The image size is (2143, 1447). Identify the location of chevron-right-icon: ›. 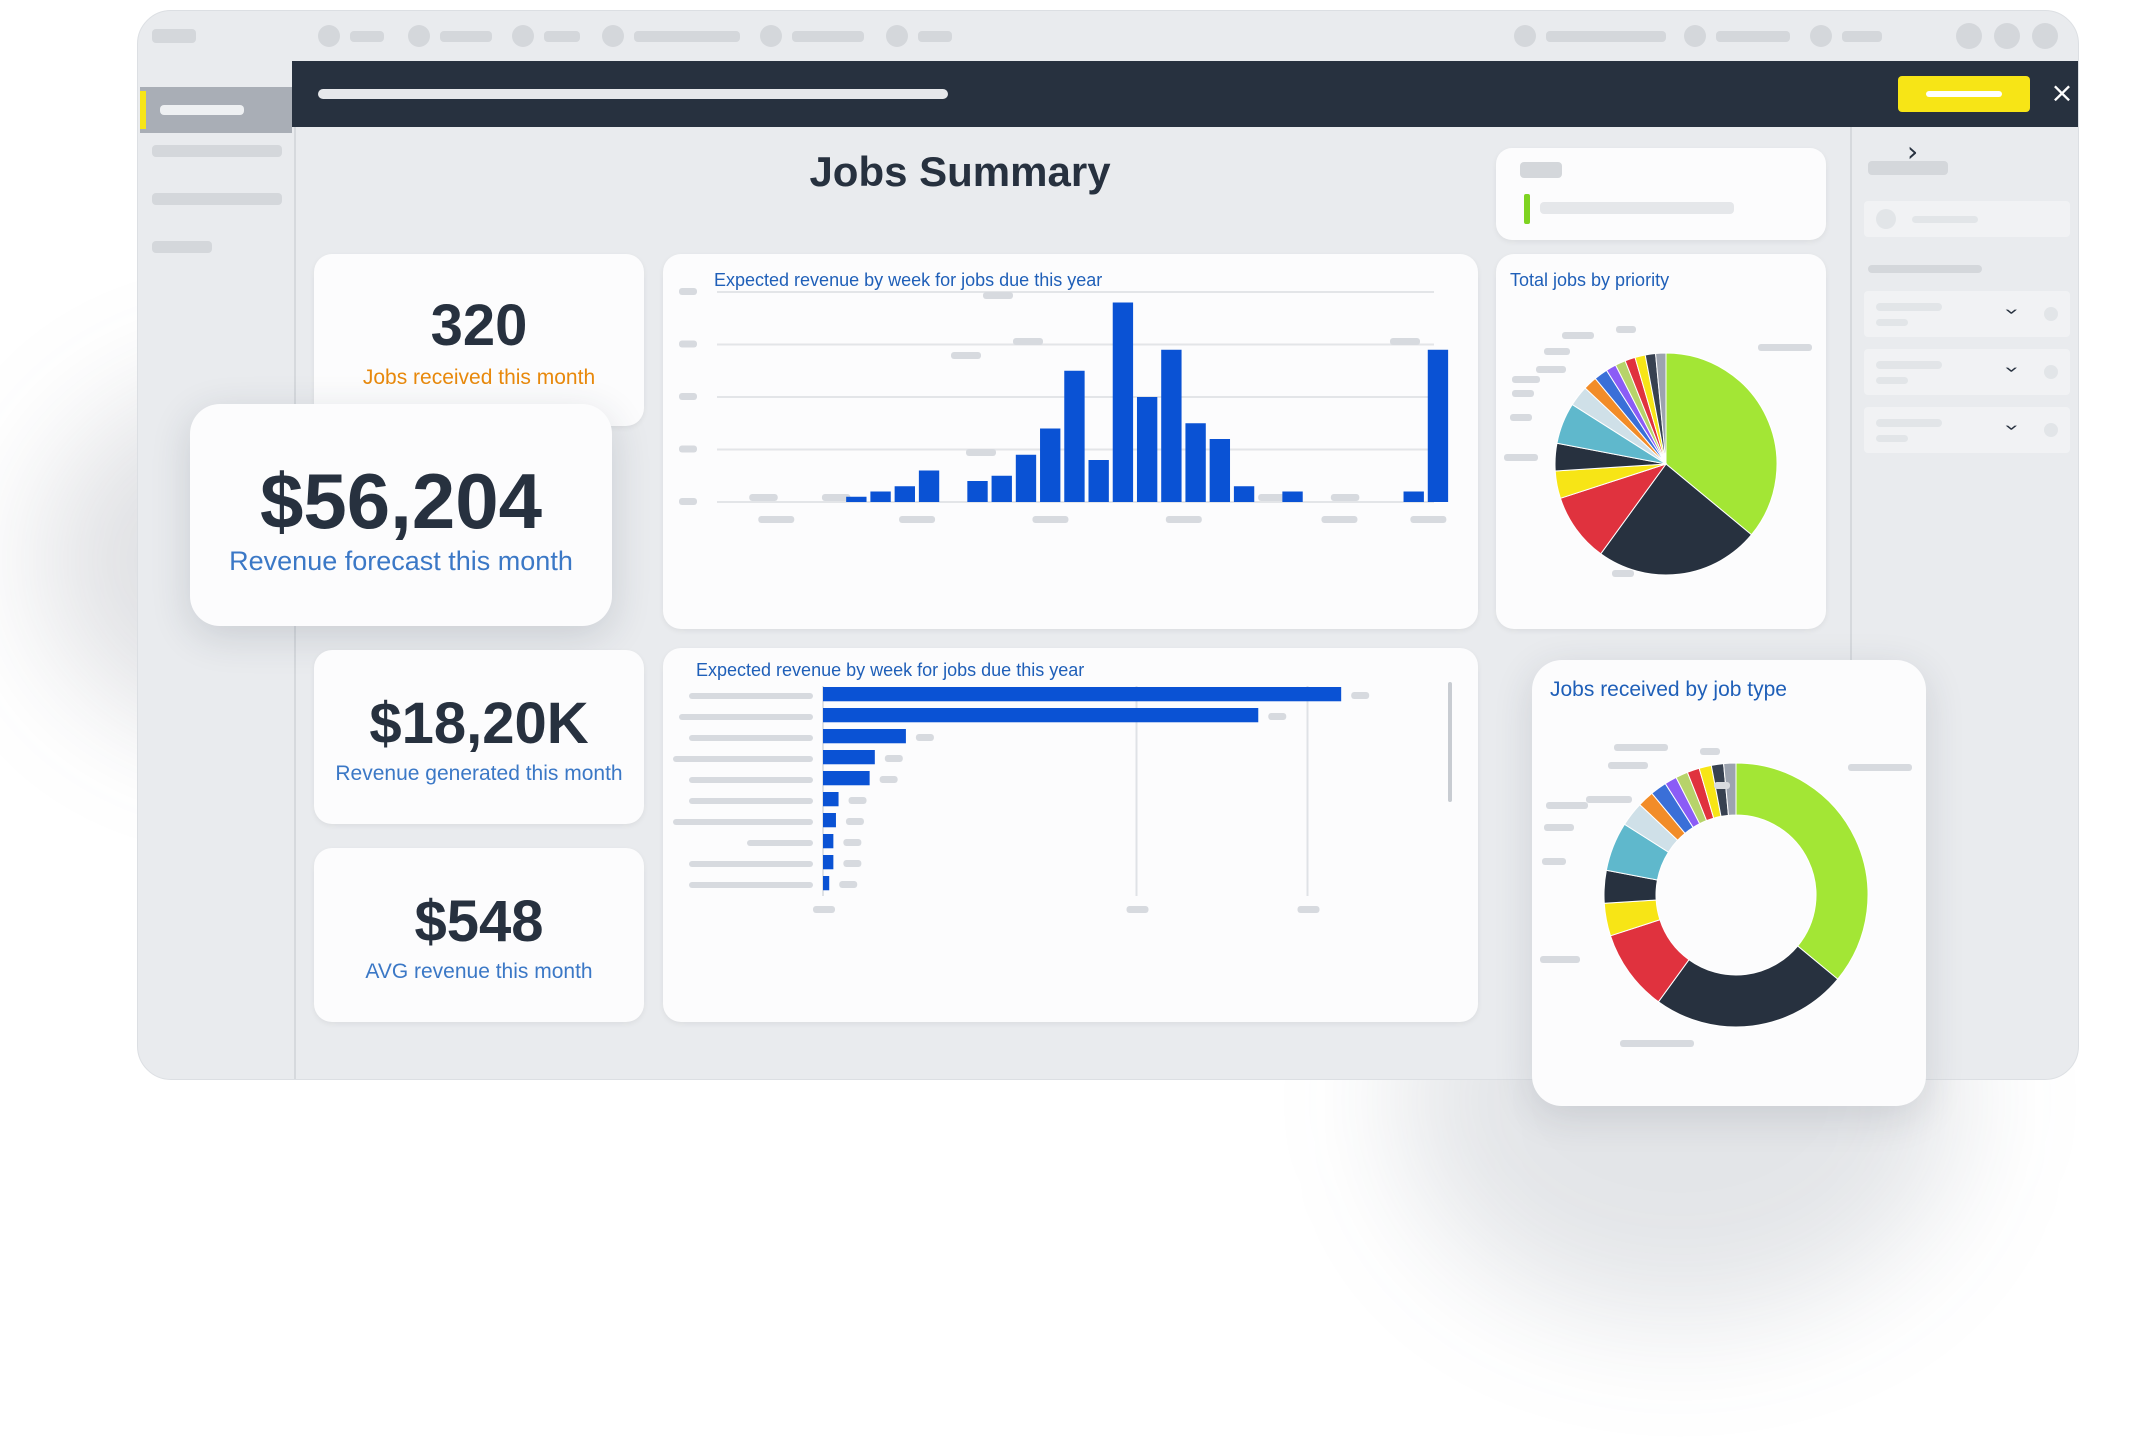
(1913, 151).